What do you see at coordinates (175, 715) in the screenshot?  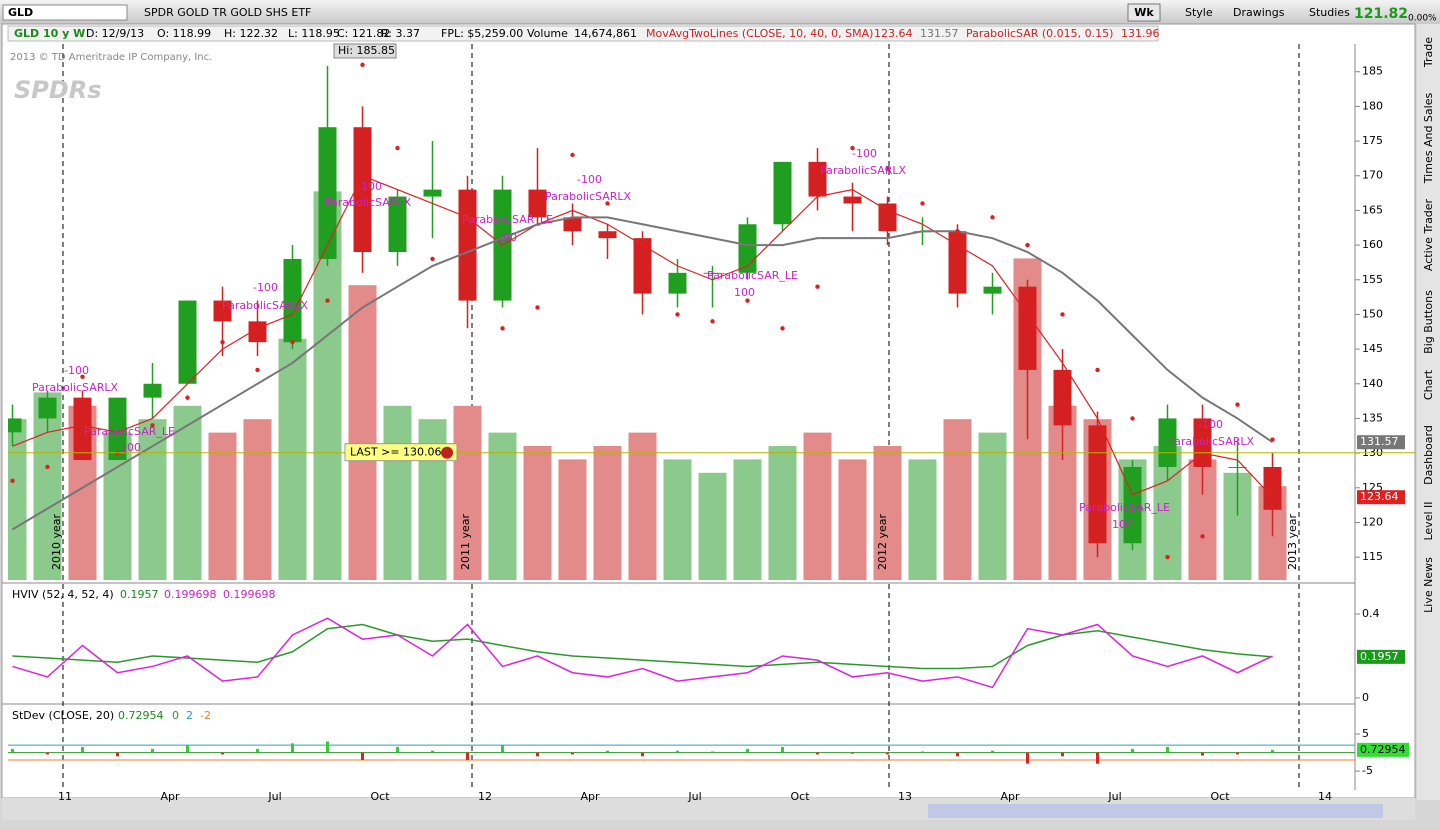 I see `level-label: 0` at bounding box center [175, 715].